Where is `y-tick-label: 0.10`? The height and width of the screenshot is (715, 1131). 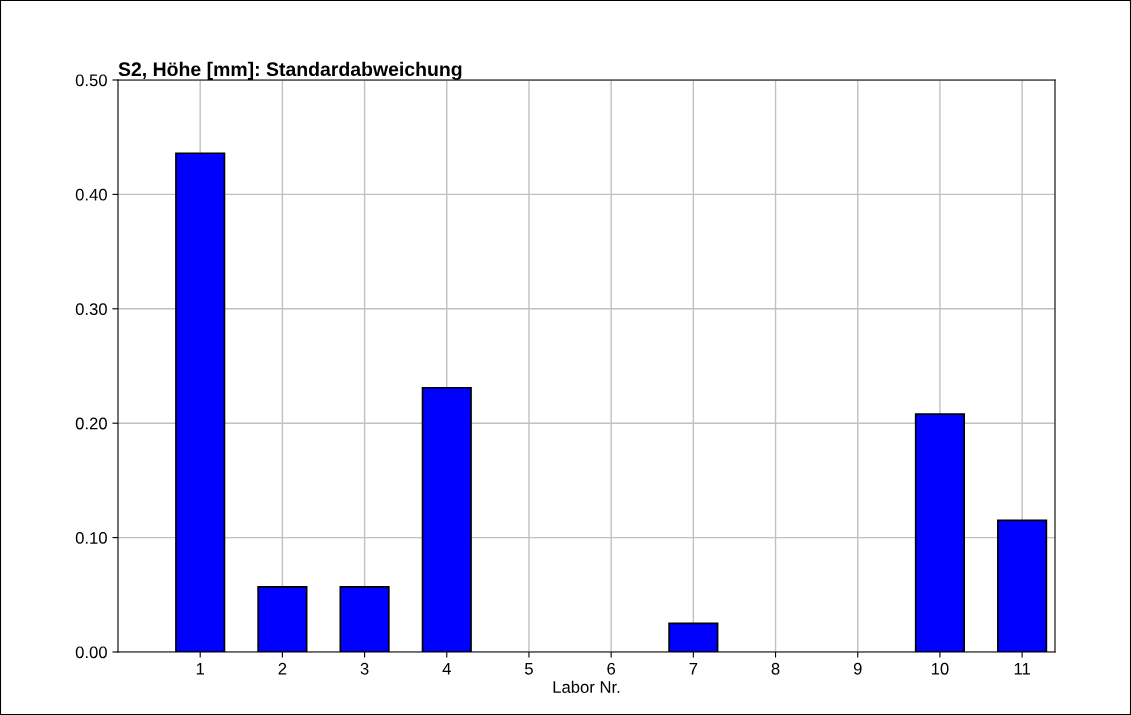
y-tick-label: 0.10 is located at coordinates (91, 538).